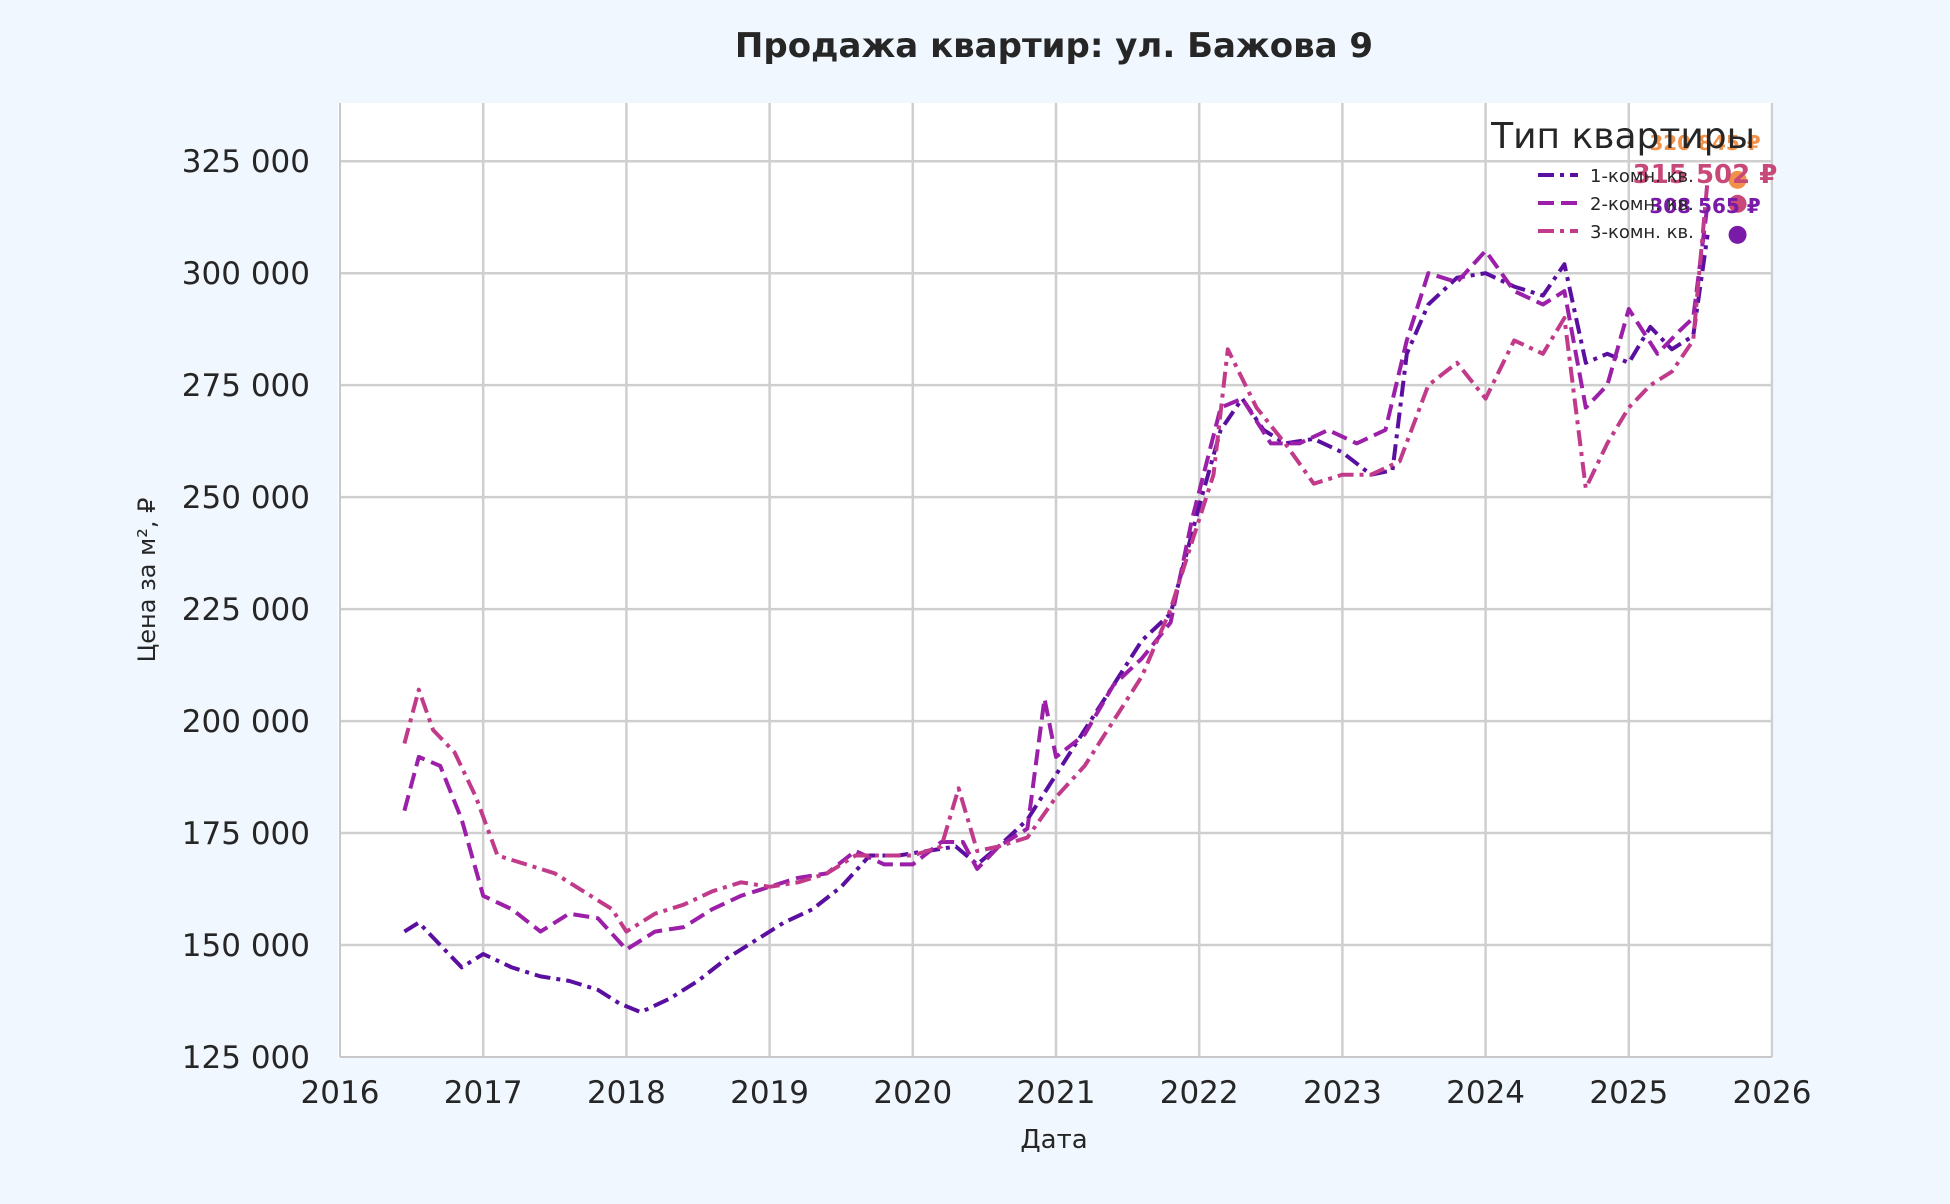  What do you see at coordinates (1199, 1093) in the screenshot?
I see `x-tick-label: 2022` at bounding box center [1199, 1093].